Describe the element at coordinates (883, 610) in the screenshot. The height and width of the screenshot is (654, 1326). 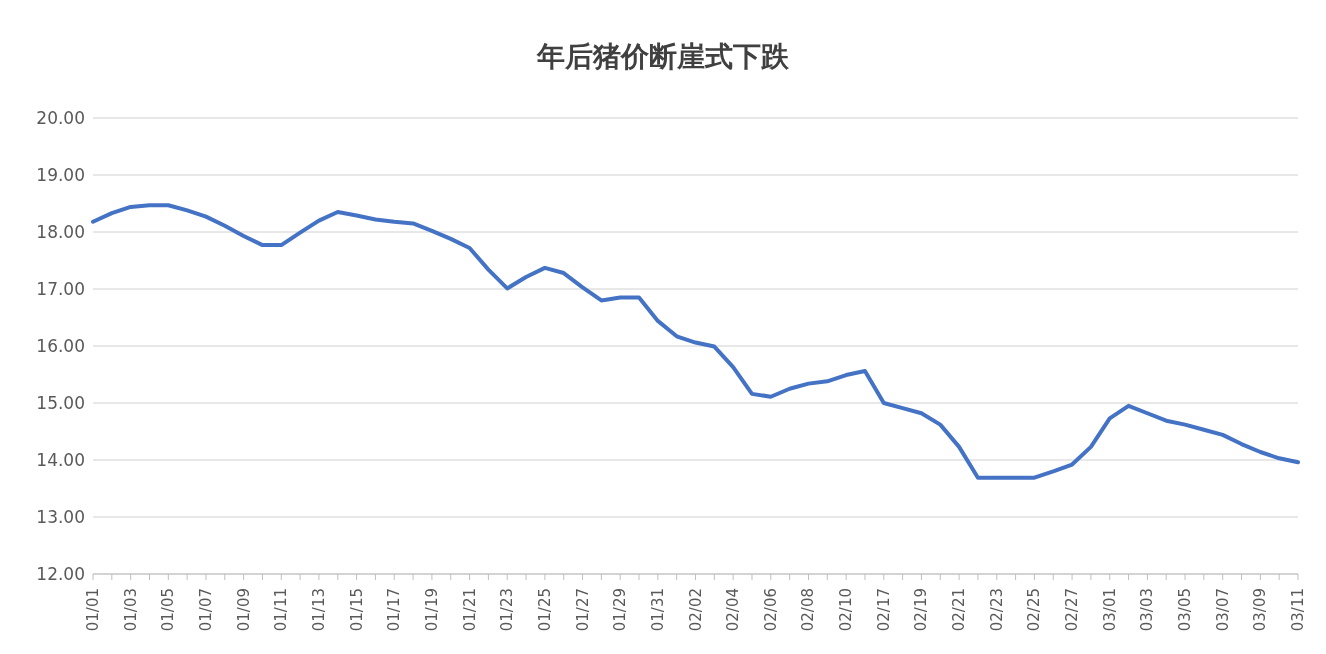
I see `x-tick-label: 02/17` at that location.